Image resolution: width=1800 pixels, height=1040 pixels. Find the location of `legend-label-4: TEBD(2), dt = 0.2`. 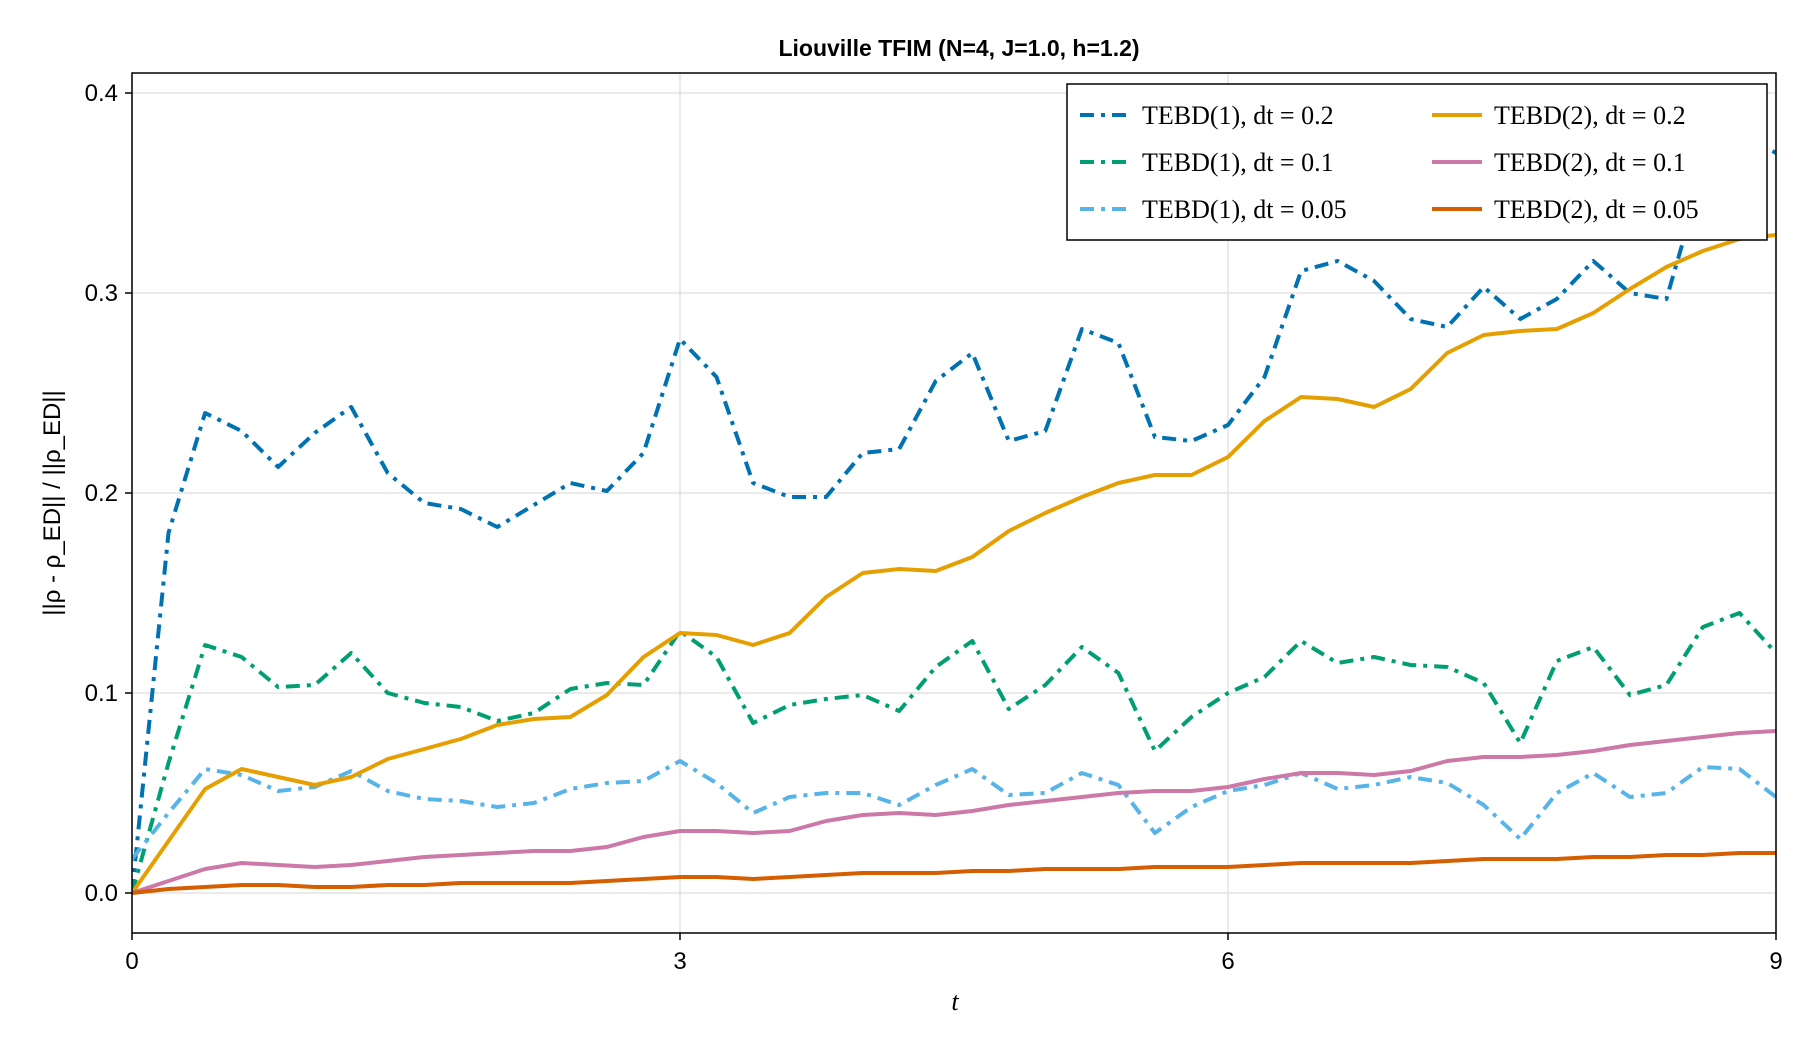

legend-label-4: TEBD(2), dt = 0.2 is located at coordinates (1590, 115).